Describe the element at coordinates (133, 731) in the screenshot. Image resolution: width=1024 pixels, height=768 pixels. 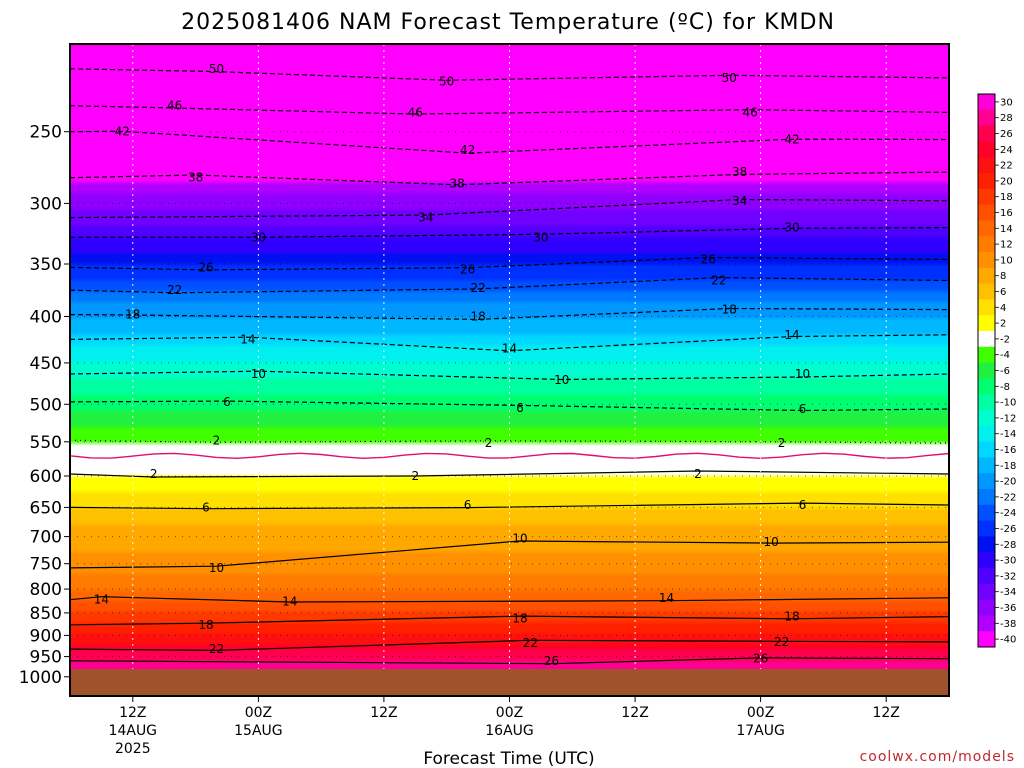
I see `x-tick-label: 14AUG` at that location.